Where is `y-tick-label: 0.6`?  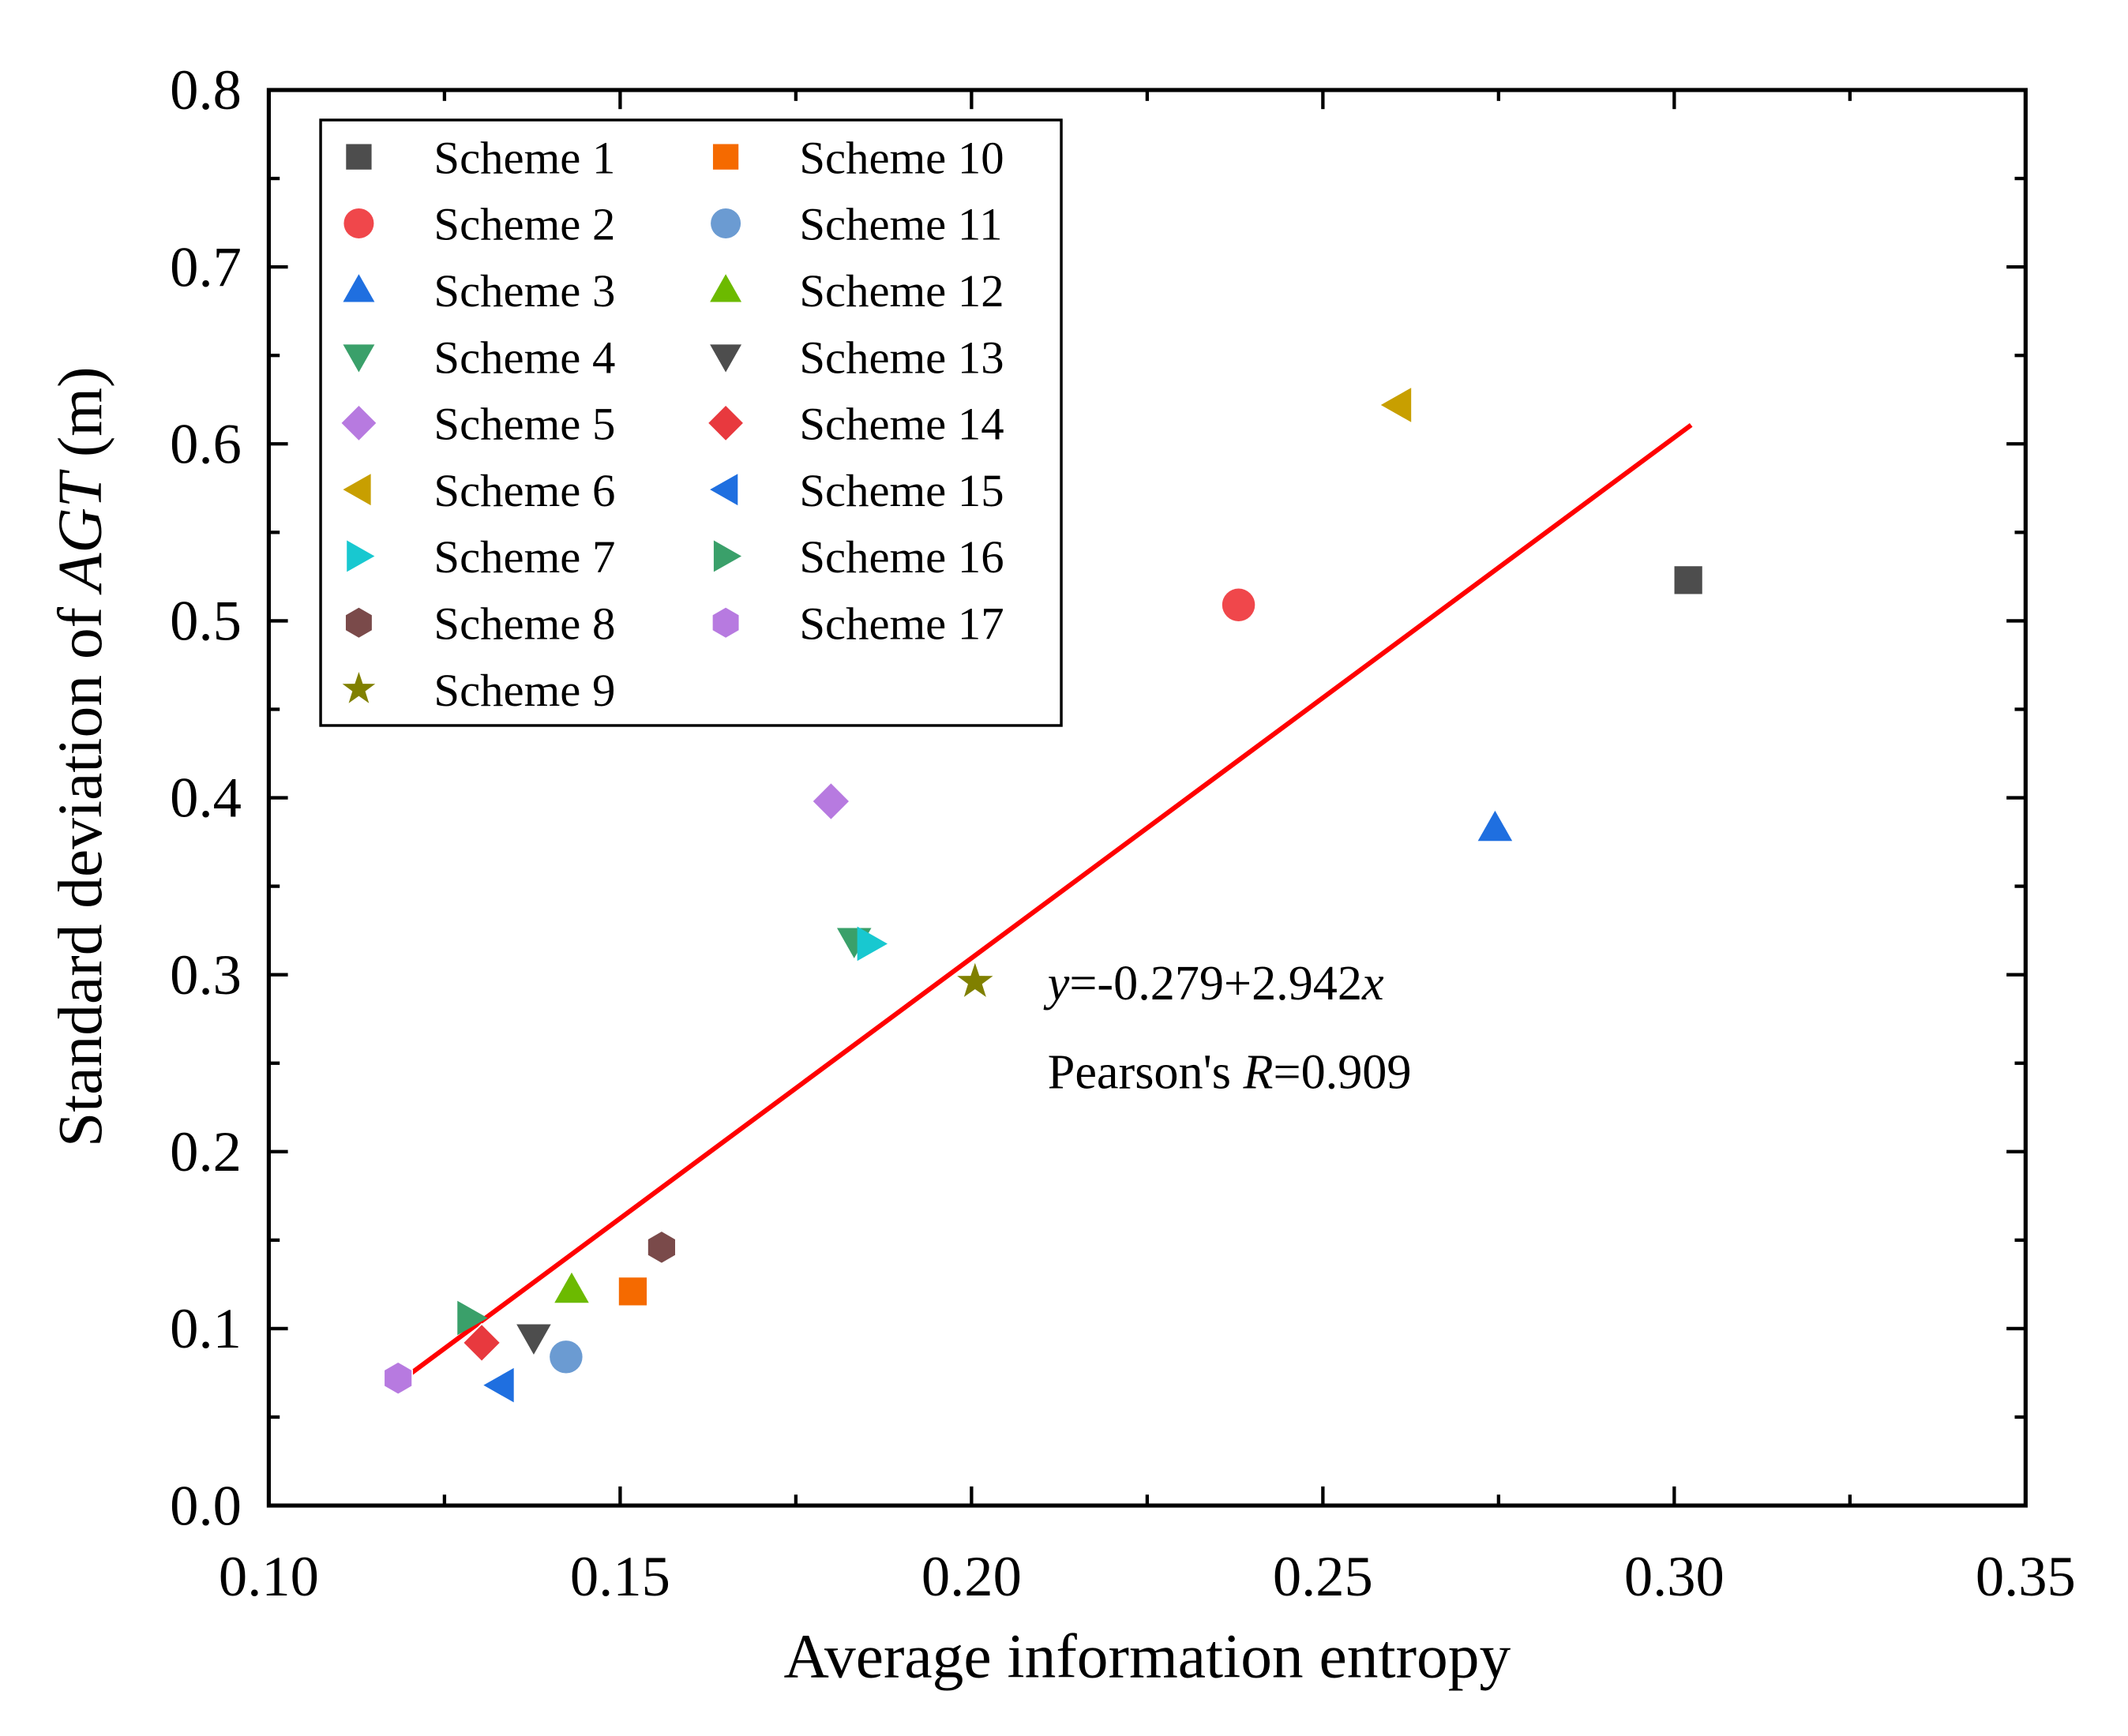
y-tick-label: 0.6 is located at coordinates (206, 443).